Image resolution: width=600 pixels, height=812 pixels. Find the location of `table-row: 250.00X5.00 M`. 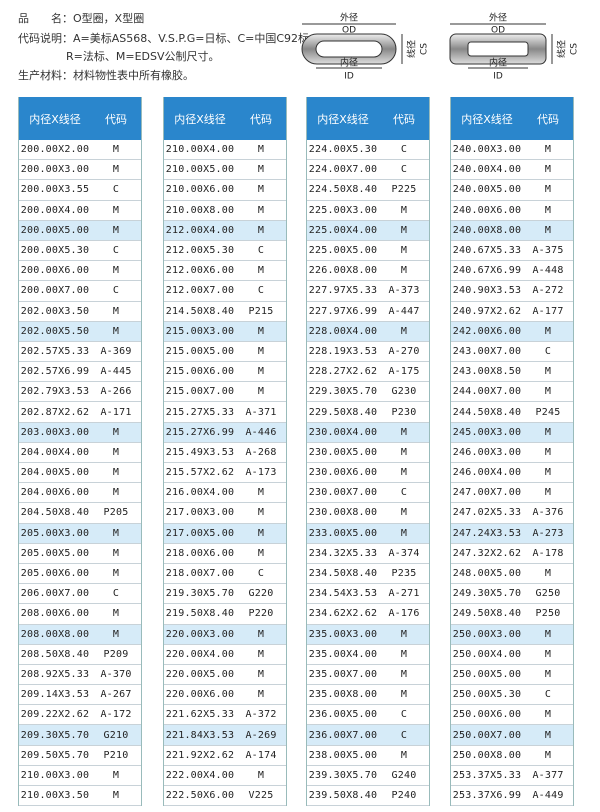

table-row: 250.00X5.00 M is located at coordinates (512, 675).